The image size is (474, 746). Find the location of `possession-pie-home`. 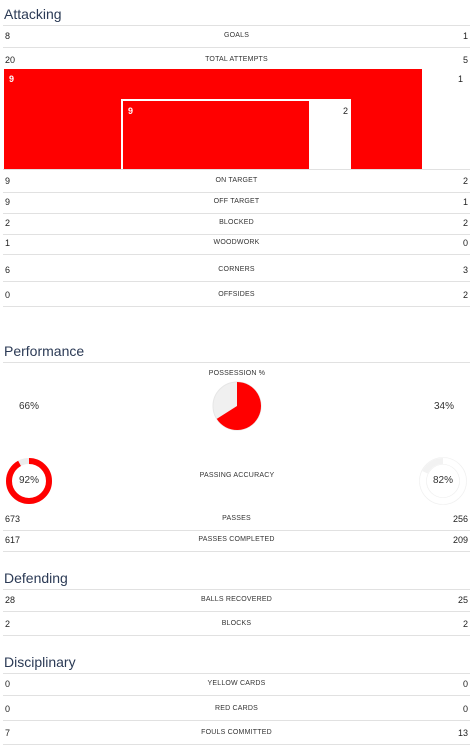

possession-pie-home is located at coordinates (239, 406).